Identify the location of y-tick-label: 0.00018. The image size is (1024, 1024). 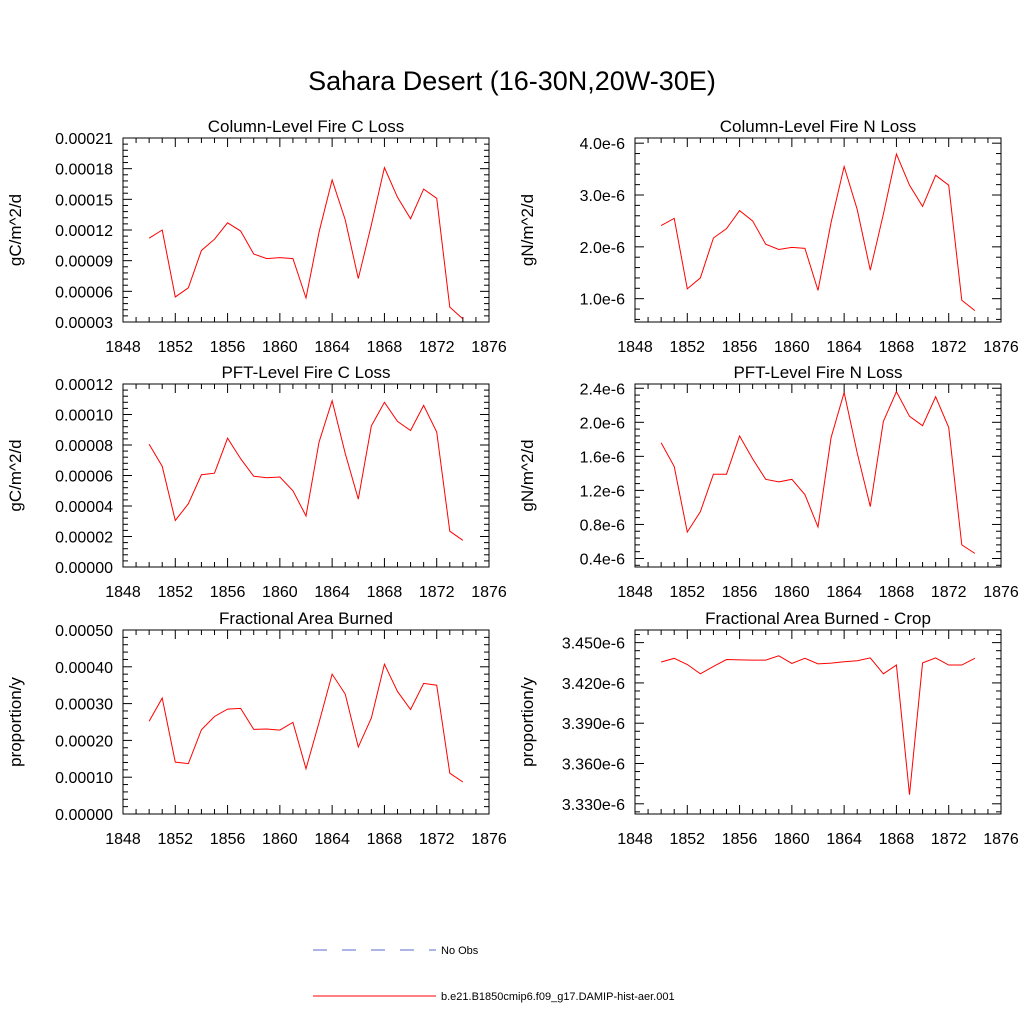
(84, 170).